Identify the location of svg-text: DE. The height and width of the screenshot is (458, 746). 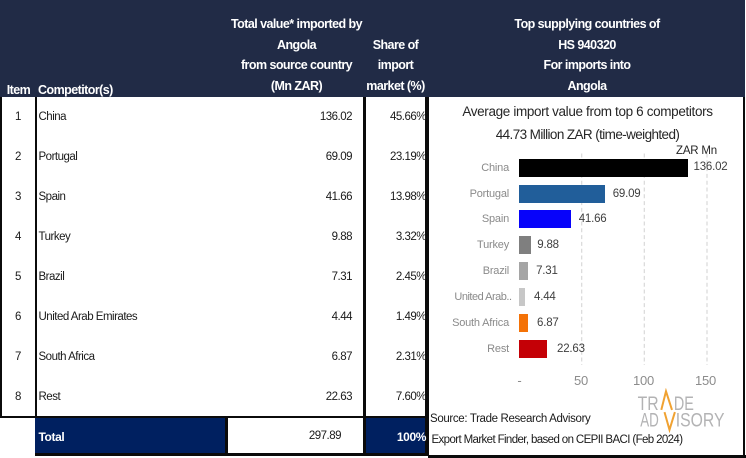
(684, 404).